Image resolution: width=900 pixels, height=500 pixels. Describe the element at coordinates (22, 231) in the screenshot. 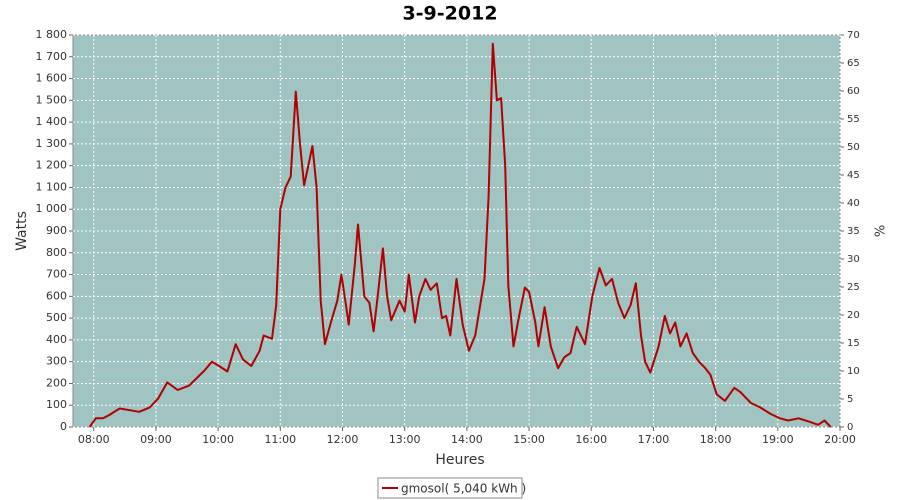

I see `y-axis-label: Watts` at that location.